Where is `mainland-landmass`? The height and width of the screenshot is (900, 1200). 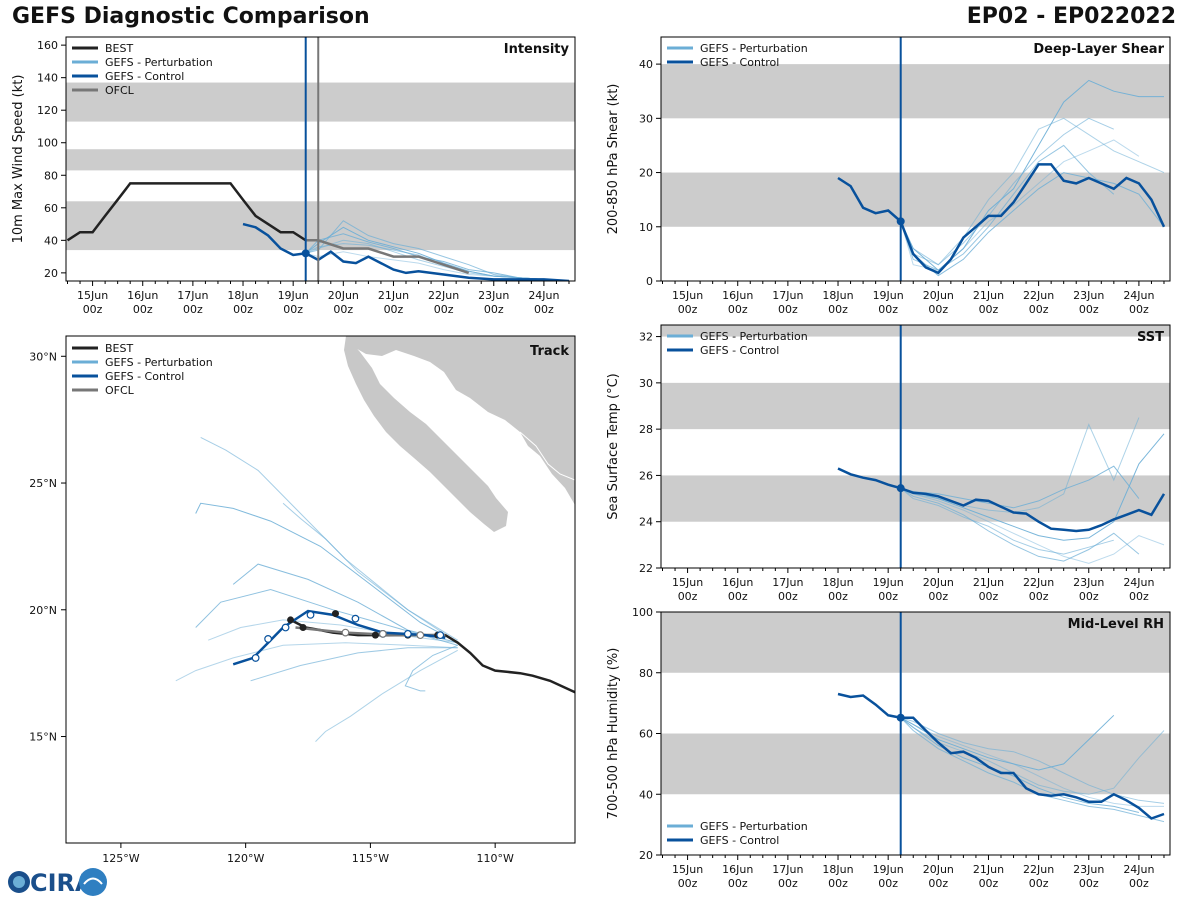
mainland-landmass is located at coordinates (460, 420).